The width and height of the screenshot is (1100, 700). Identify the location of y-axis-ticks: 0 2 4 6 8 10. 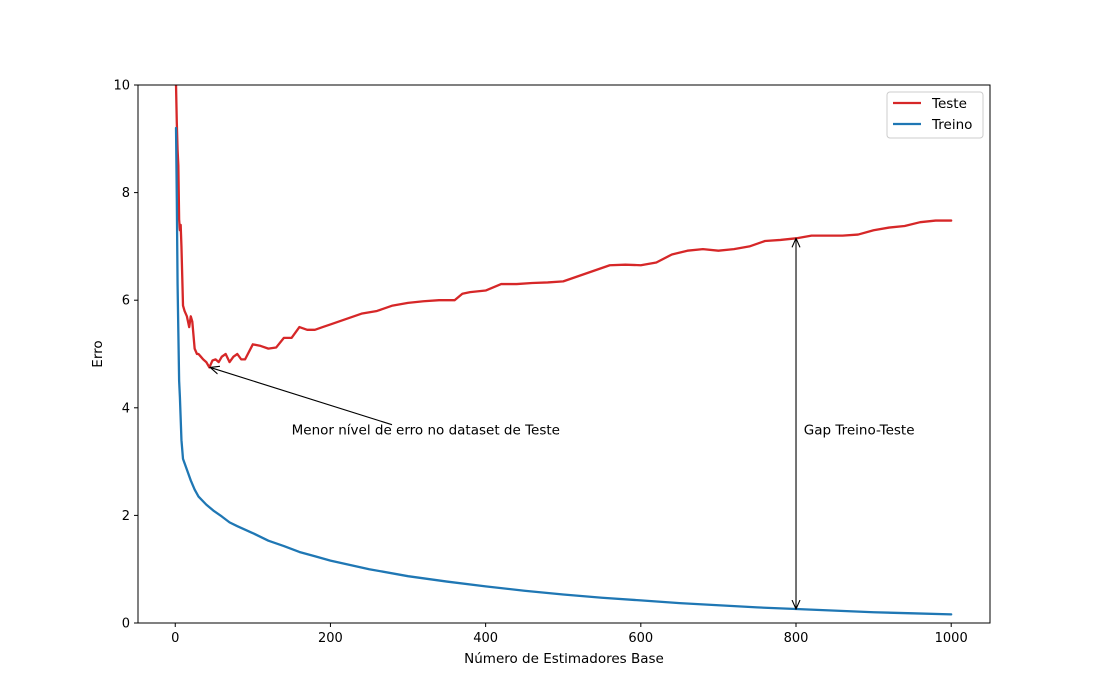
(125, 355).